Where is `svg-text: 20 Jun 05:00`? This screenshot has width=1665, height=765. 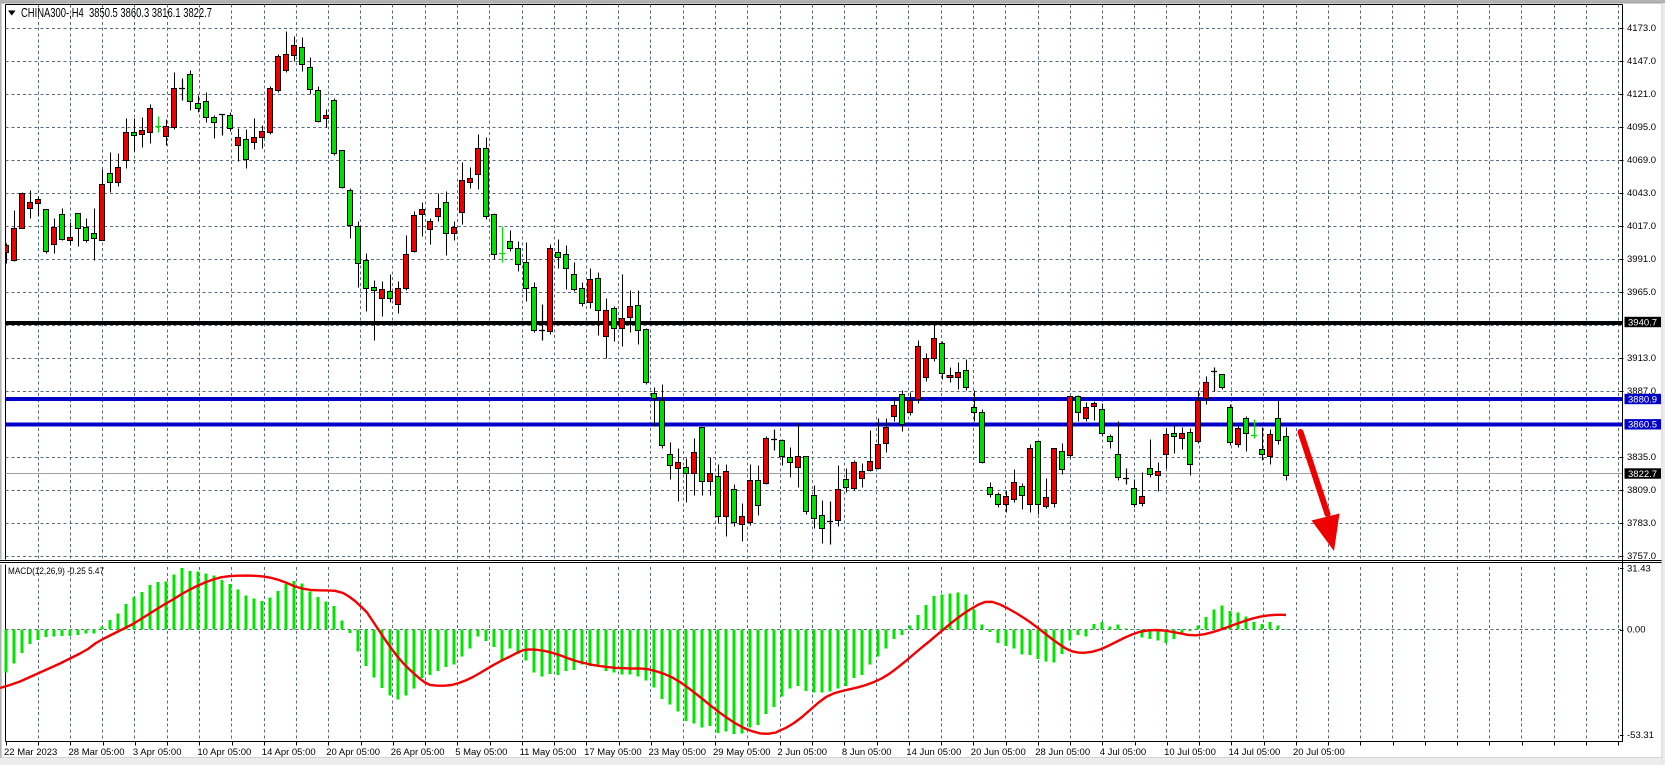 svg-text: 20 Jun 05:00 is located at coordinates (998, 752).